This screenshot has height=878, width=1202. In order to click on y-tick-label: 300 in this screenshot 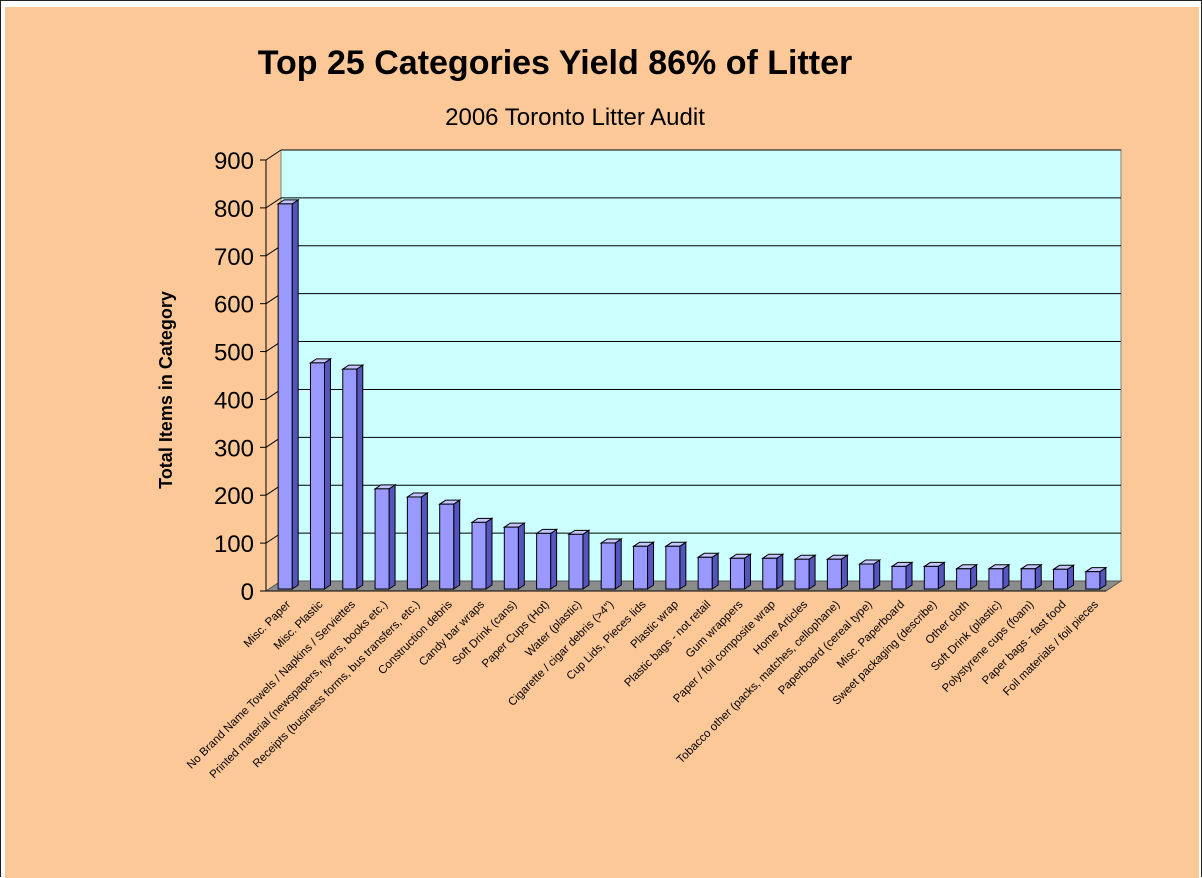, I will do `click(234, 448)`.